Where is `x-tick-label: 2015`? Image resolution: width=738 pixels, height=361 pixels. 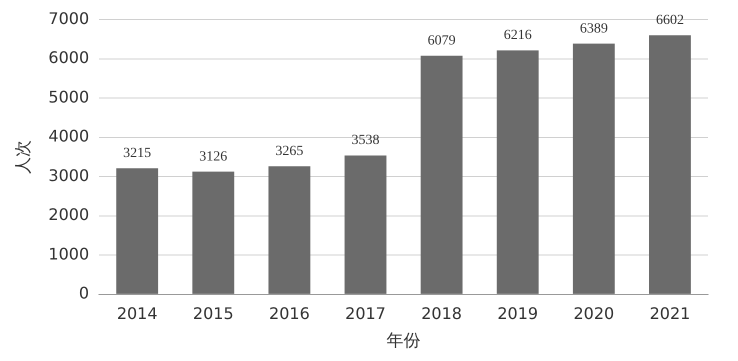
x-tick-label: 2015 is located at coordinates (213, 314).